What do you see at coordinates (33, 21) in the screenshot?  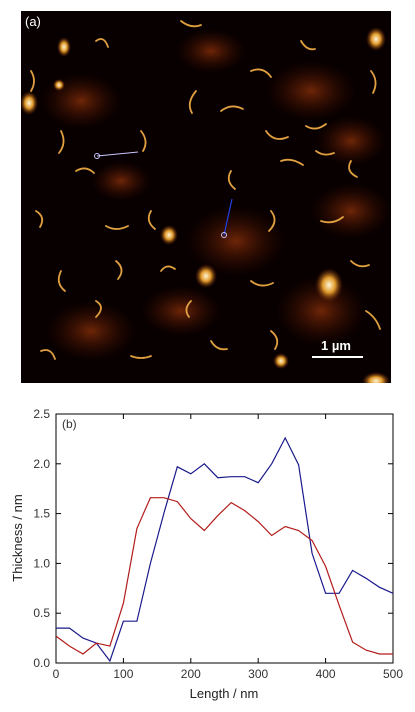 I see `panel-a-label: (a)` at bounding box center [33, 21].